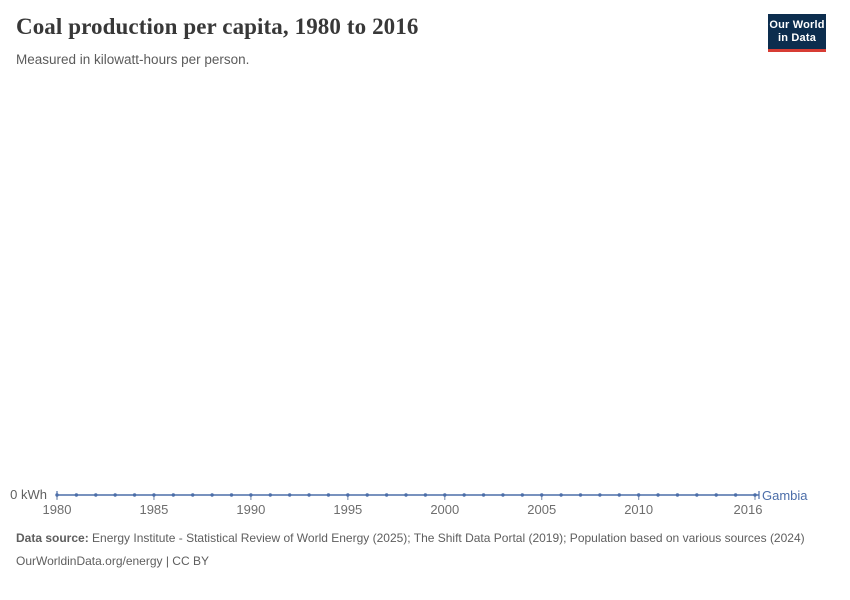 The height and width of the screenshot is (600, 850). I want to click on x-tick-label-1980: 1980, so click(57, 509).